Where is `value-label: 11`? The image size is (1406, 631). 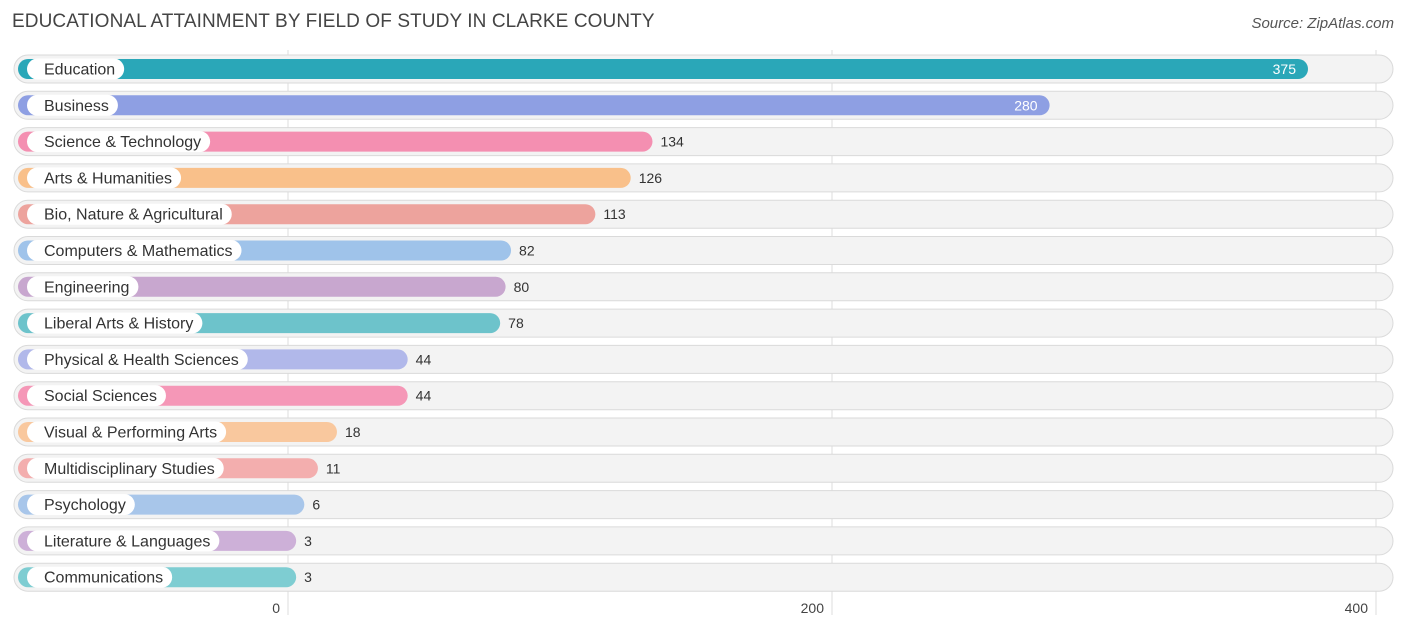 value-label: 11 is located at coordinates (333, 468).